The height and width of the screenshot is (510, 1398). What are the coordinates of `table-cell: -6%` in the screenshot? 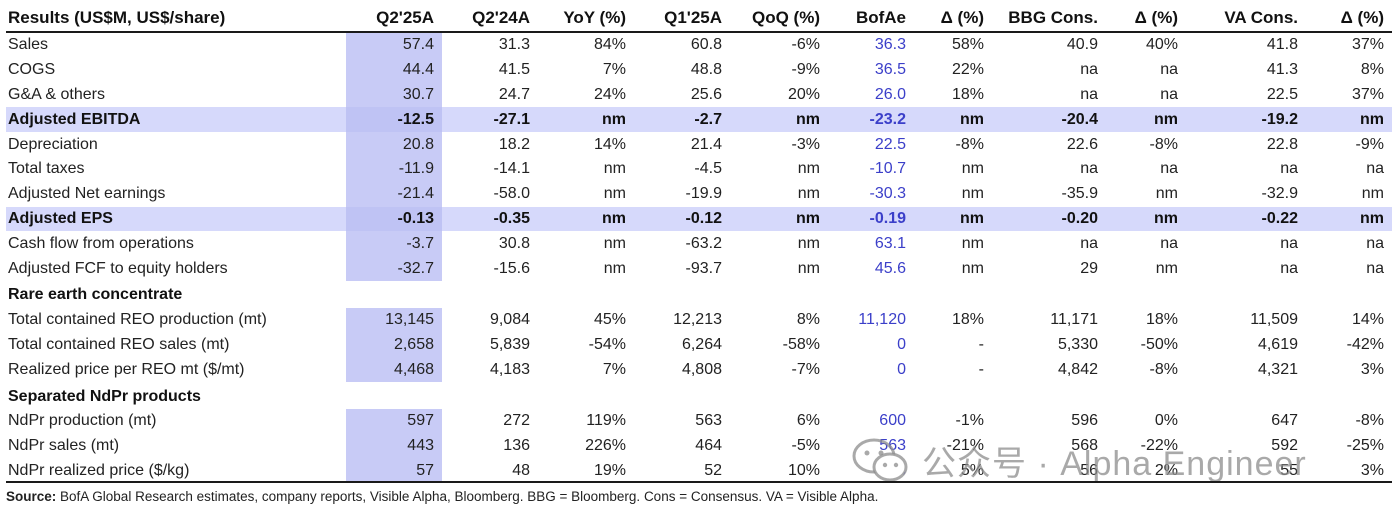 It's located at (805, 45).